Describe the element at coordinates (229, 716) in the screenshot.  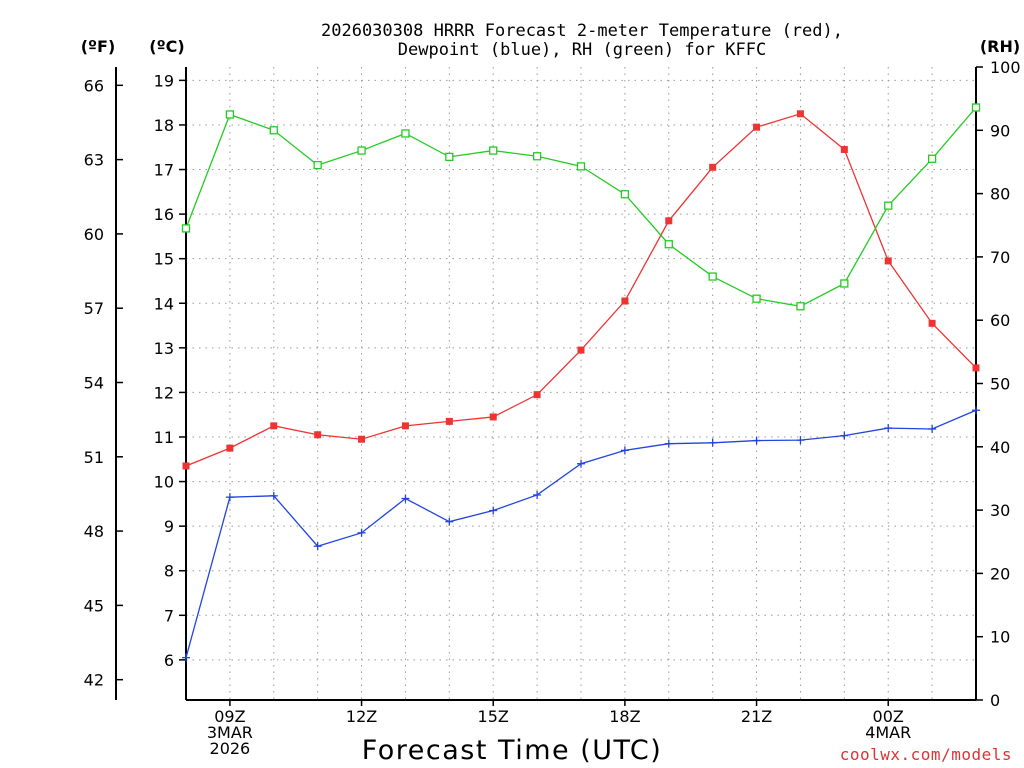
I see `x-tick-label: 09Z` at that location.